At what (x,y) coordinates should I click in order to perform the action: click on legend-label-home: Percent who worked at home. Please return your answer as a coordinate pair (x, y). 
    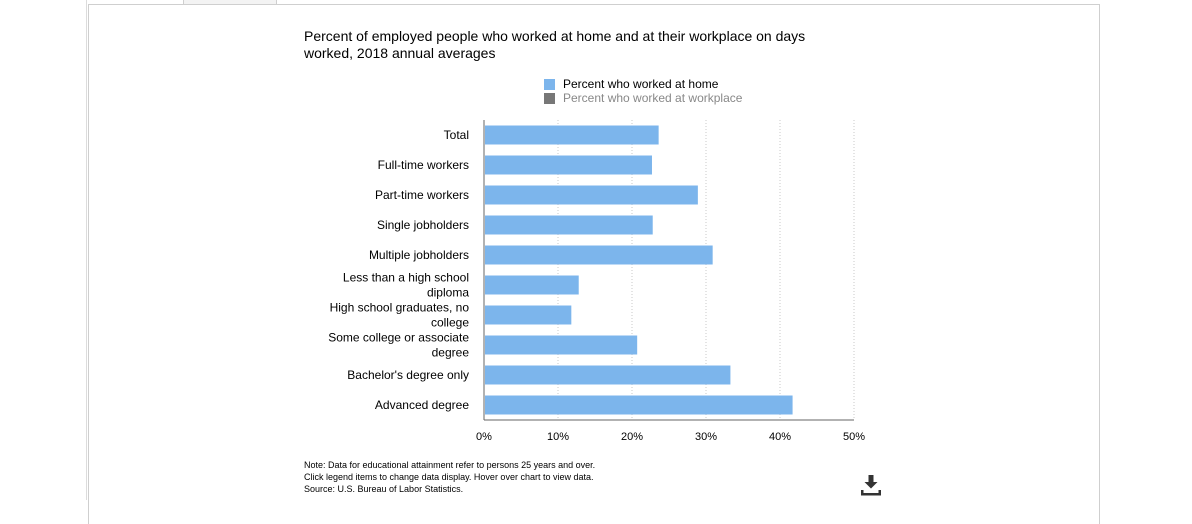
    Looking at the image, I should click on (641, 84).